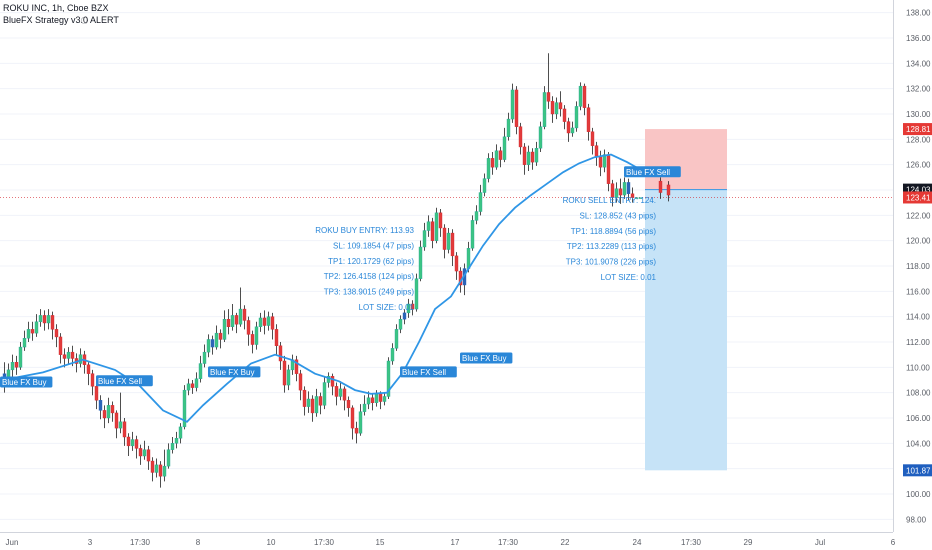 Image resolution: width=932 pixels, height=550 pixels. What do you see at coordinates (918, 317) in the screenshot?
I see `price-tick: 114.00` at bounding box center [918, 317].